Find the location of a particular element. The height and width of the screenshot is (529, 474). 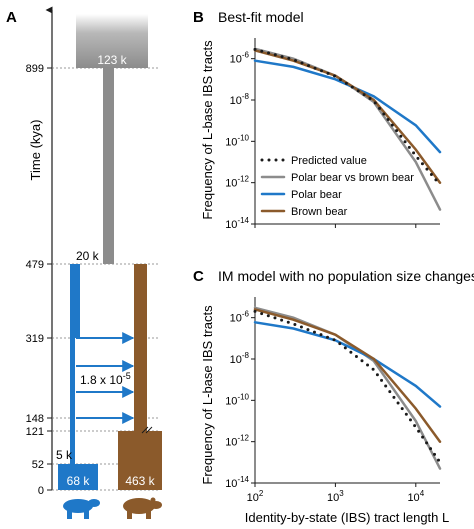

migration-rate-label: 1.8 x 10⁻⁵ is located at coordinates (105, 379).